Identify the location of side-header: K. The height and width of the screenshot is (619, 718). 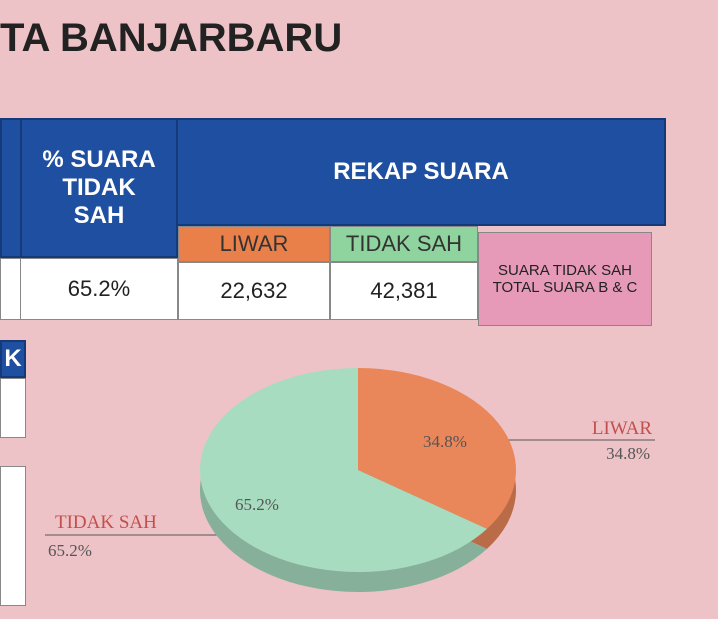
(13, 359).